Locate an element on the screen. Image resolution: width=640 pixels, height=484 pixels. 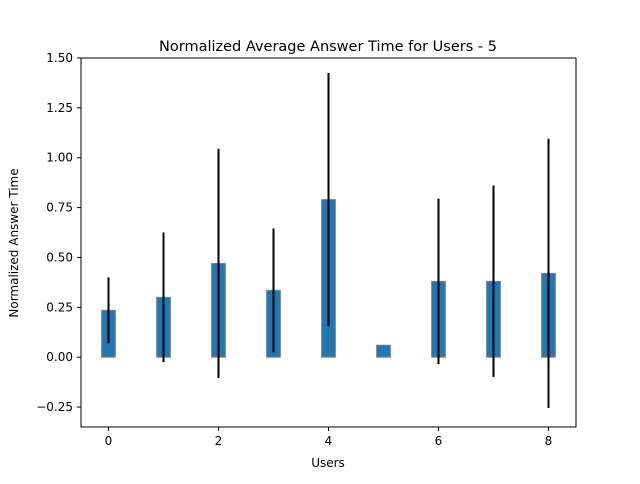
x-tick-label: 6 is located at coordinates (439, 441).